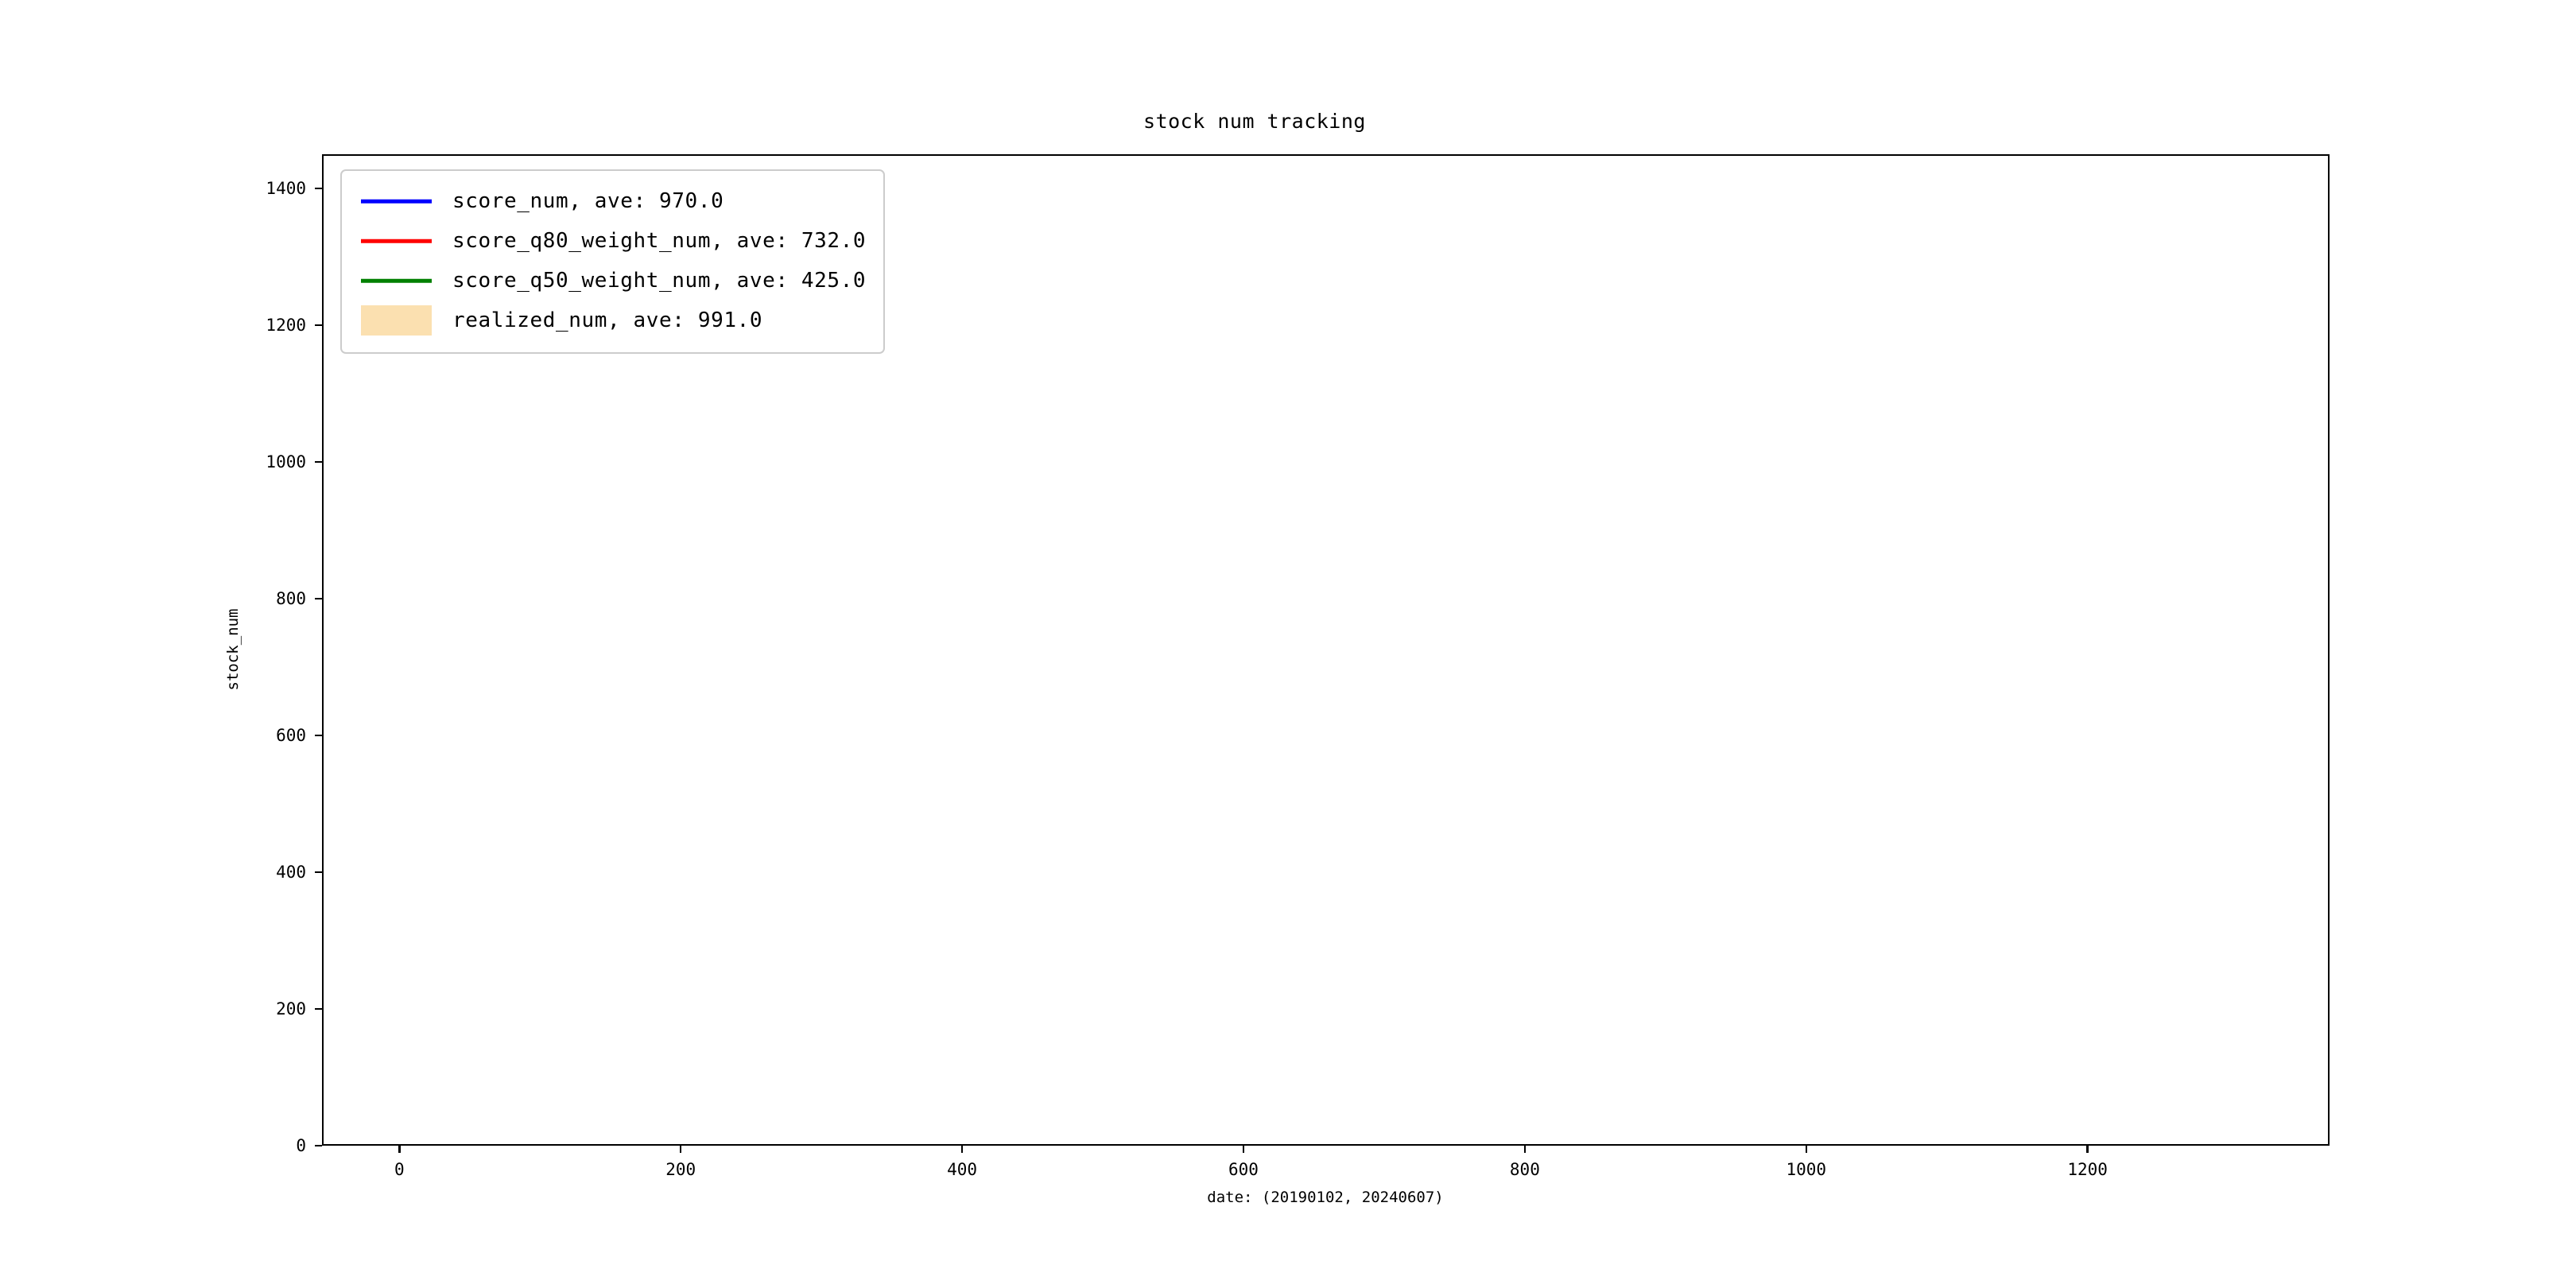 Image resolution: width=2576 pixels, height=1288 pixels. What do you see at coordinates (400, 1169) in the screenshot?
I see `x-tick-label-0: 0` at bounding box center [400, 1169].